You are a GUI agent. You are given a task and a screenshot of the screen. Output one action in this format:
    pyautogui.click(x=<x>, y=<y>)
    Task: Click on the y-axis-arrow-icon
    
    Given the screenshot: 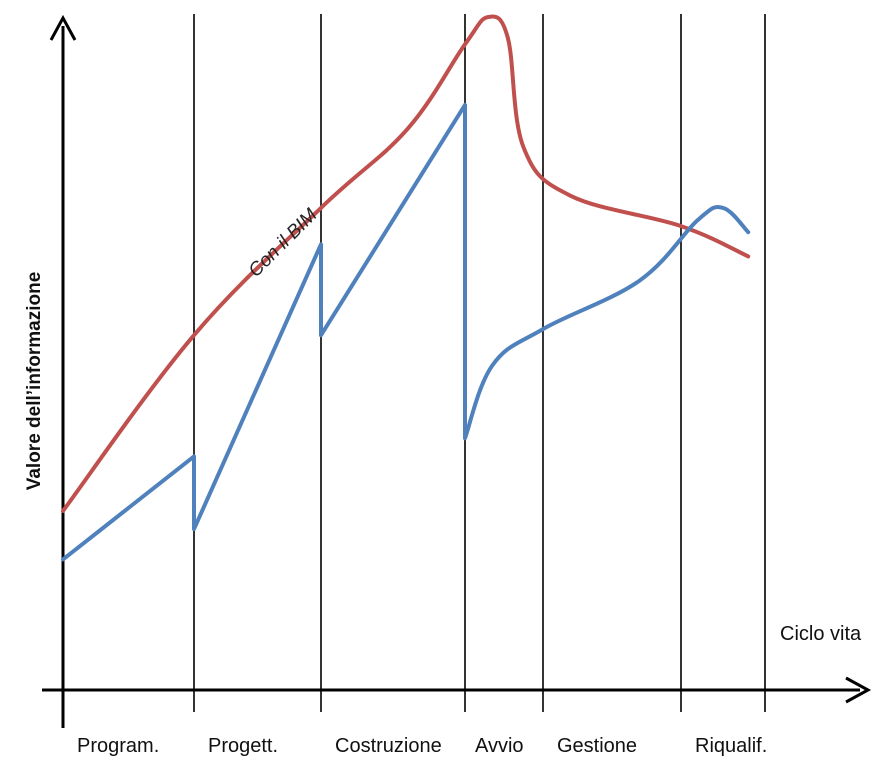 What is the action you would take?
    pyautogui.click(x=63, y=27)
    